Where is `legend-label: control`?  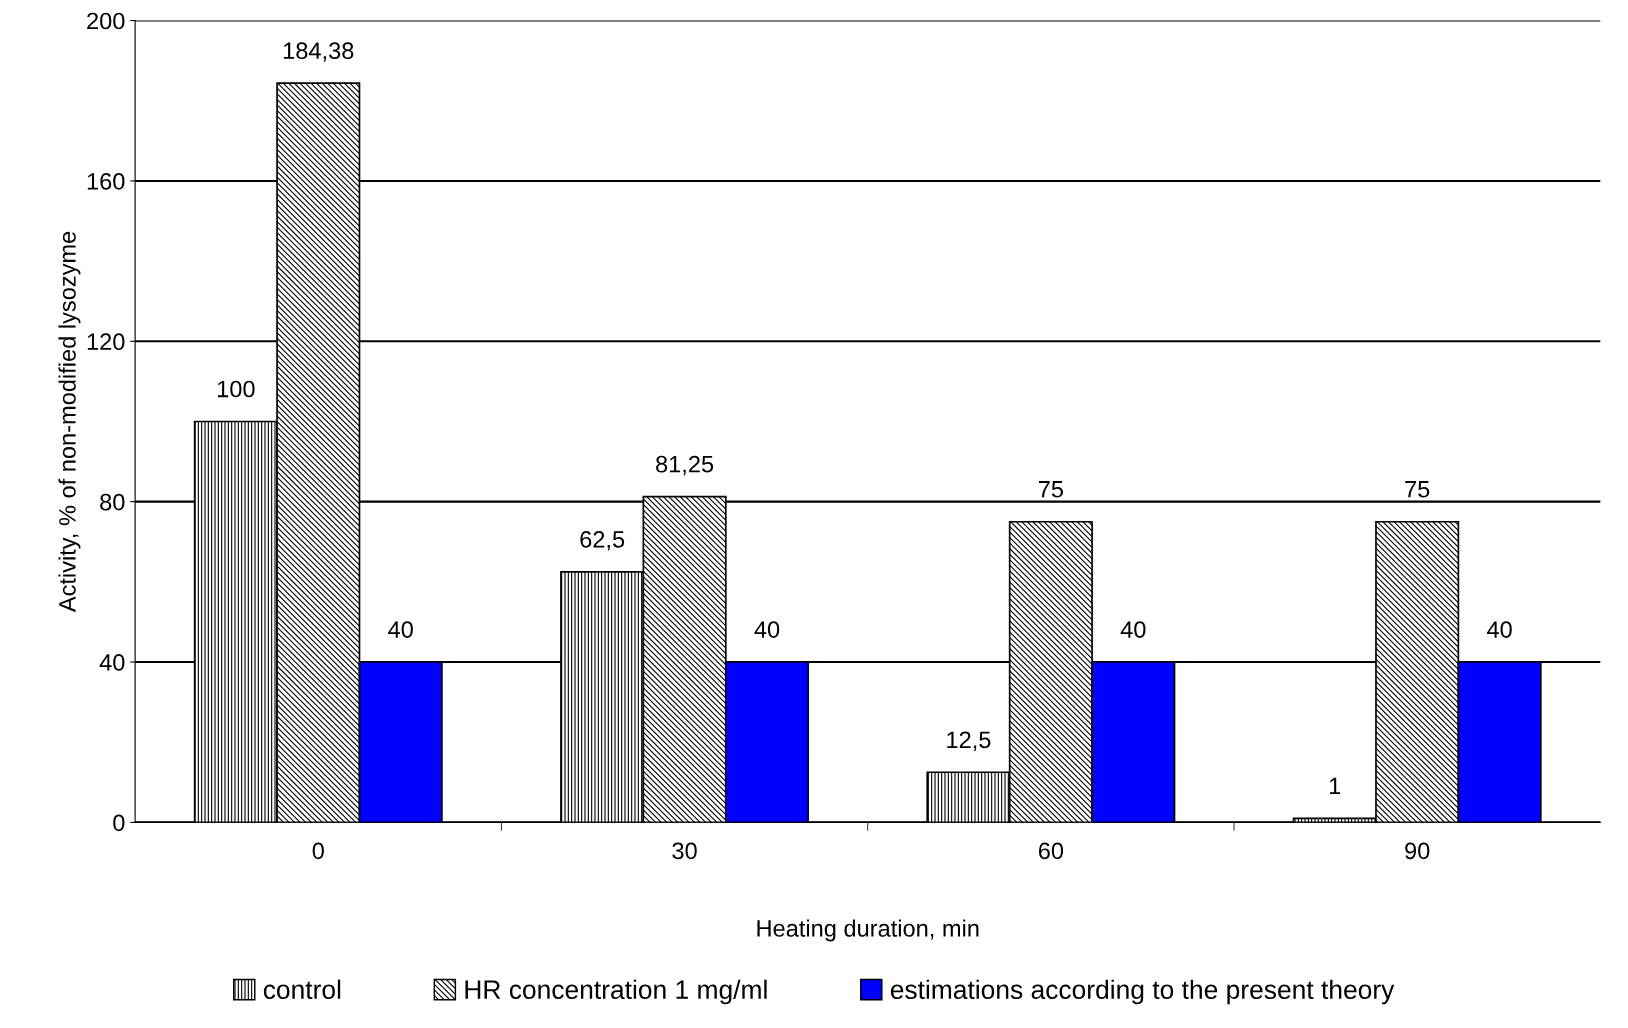
legend-label: control is located at coordinates (302, 989).